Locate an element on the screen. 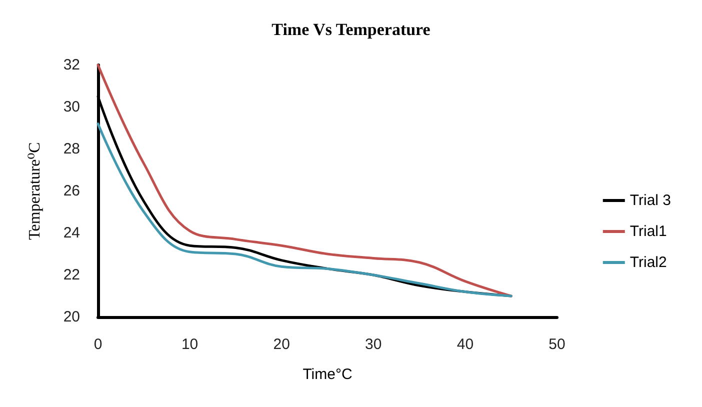  y-tick-label: 20 is located at coordinates (71, 317).